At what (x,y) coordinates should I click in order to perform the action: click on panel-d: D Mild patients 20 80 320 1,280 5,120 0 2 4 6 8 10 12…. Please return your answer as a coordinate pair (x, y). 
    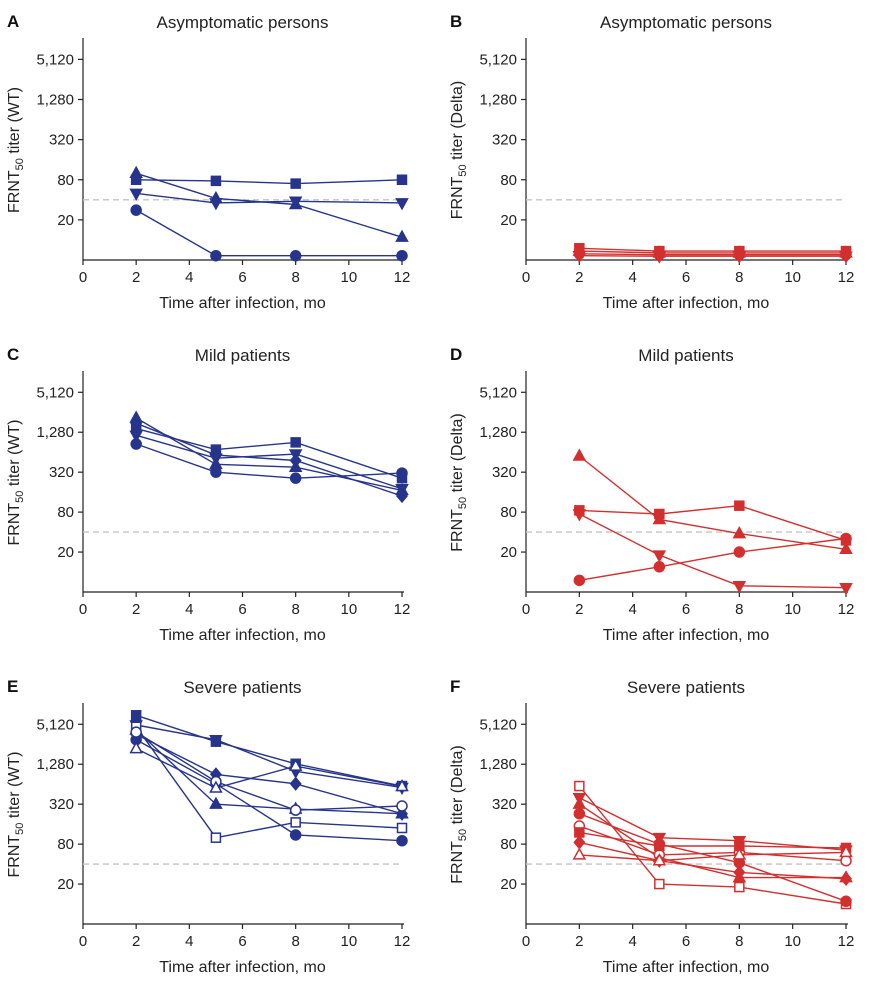
    Looking at the image, I should click on (651, 494).